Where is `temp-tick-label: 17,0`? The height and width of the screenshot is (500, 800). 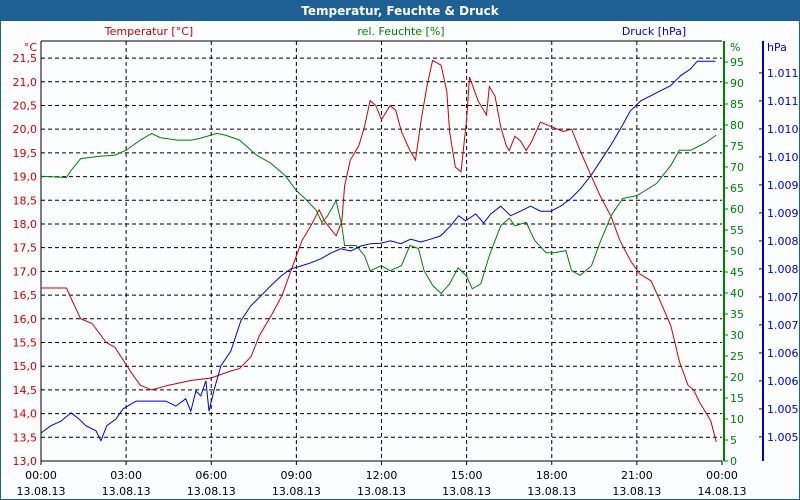 temp-tick-label: 17,0 is located at coordinates (25, 271).